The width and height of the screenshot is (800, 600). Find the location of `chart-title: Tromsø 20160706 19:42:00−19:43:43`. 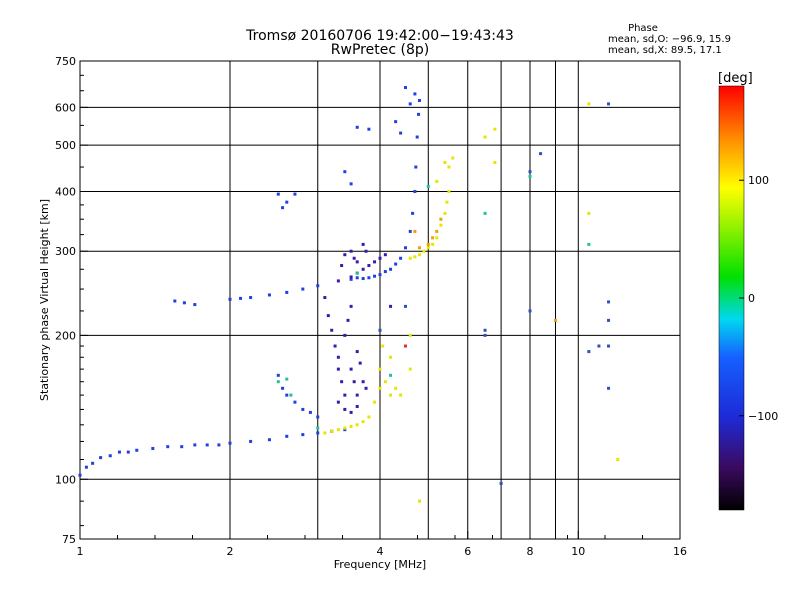

chart-title: Tromsø 20160706 19:42:00−19:43:43 is located at coordinates (379, 36).